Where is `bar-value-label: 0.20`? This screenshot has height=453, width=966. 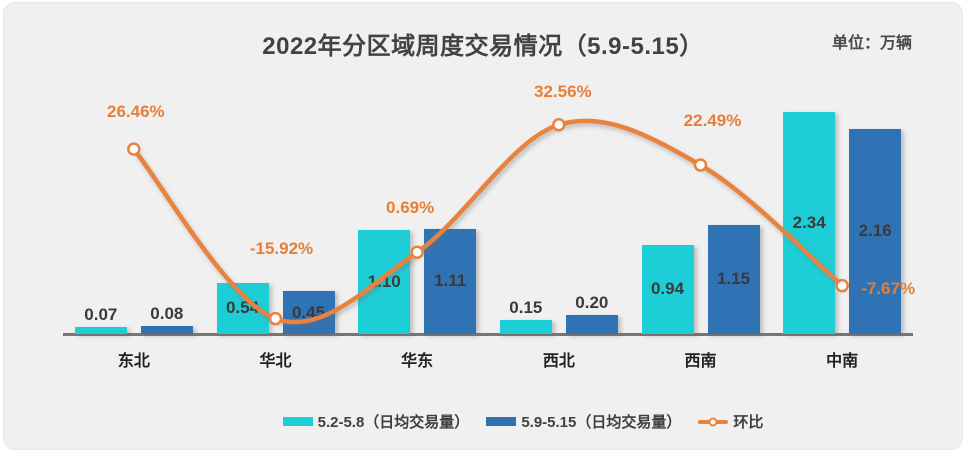 bar-value-label: 0.20 is located at coordinates (592, 302).